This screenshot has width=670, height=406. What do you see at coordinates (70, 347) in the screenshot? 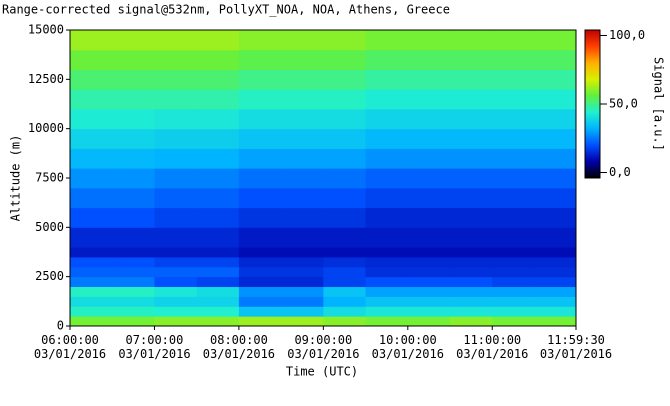
I see `x-tick-label: 06:00:00 03/01/2016` at bounding box center [70, 347].